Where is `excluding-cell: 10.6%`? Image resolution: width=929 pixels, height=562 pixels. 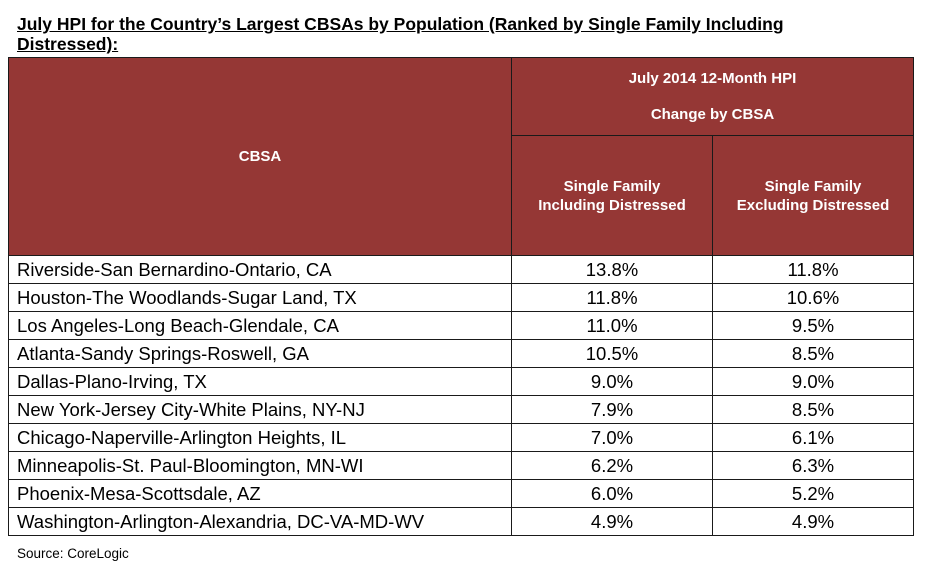 excluding-cell: 10.6% is located at coordinates (813, 297).